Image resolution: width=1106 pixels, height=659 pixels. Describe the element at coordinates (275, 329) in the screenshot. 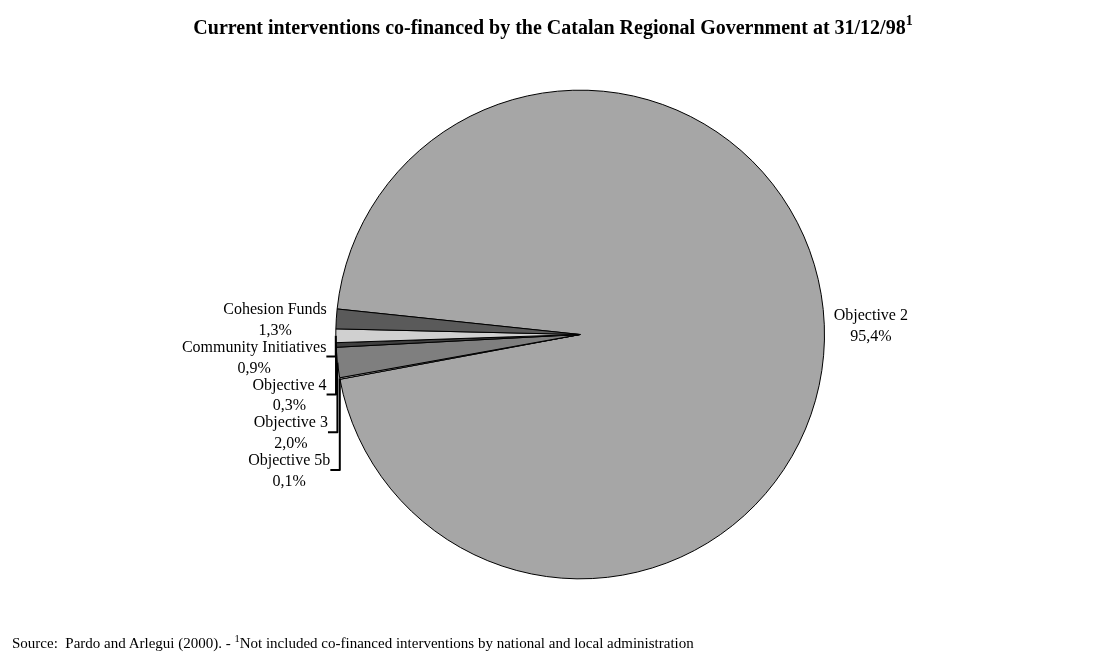

I see `data-label: 1,3%` at that location.